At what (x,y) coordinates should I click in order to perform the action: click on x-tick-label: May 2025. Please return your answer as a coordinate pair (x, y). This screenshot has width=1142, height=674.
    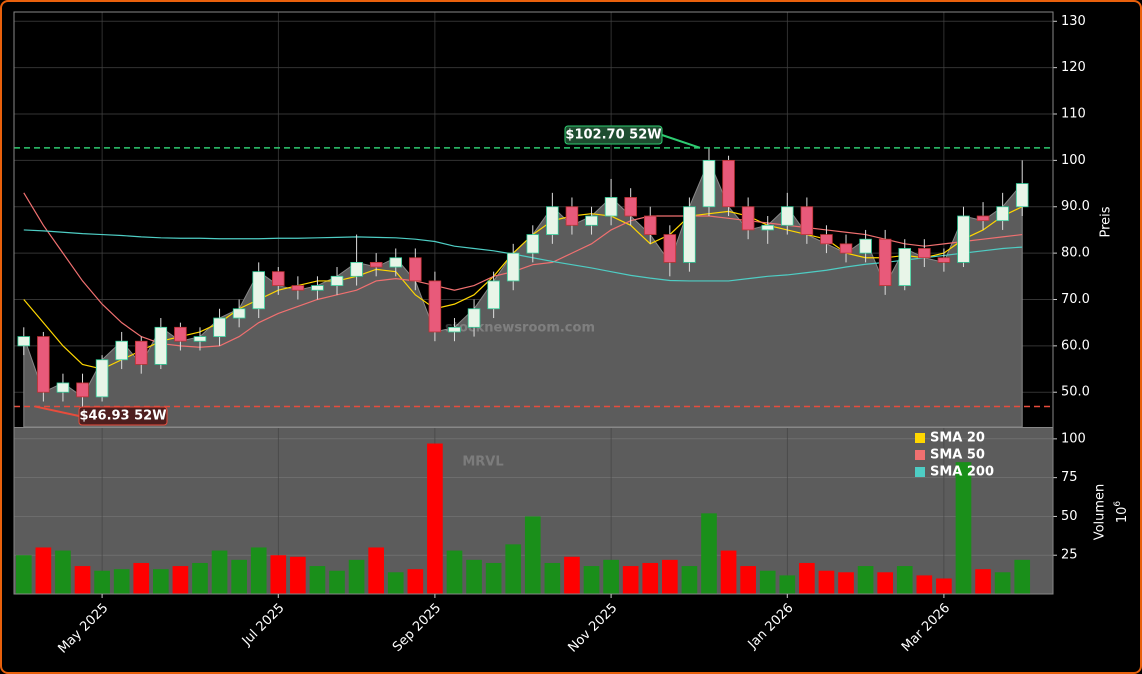
    Looking at the image, I should click on (83, 629).